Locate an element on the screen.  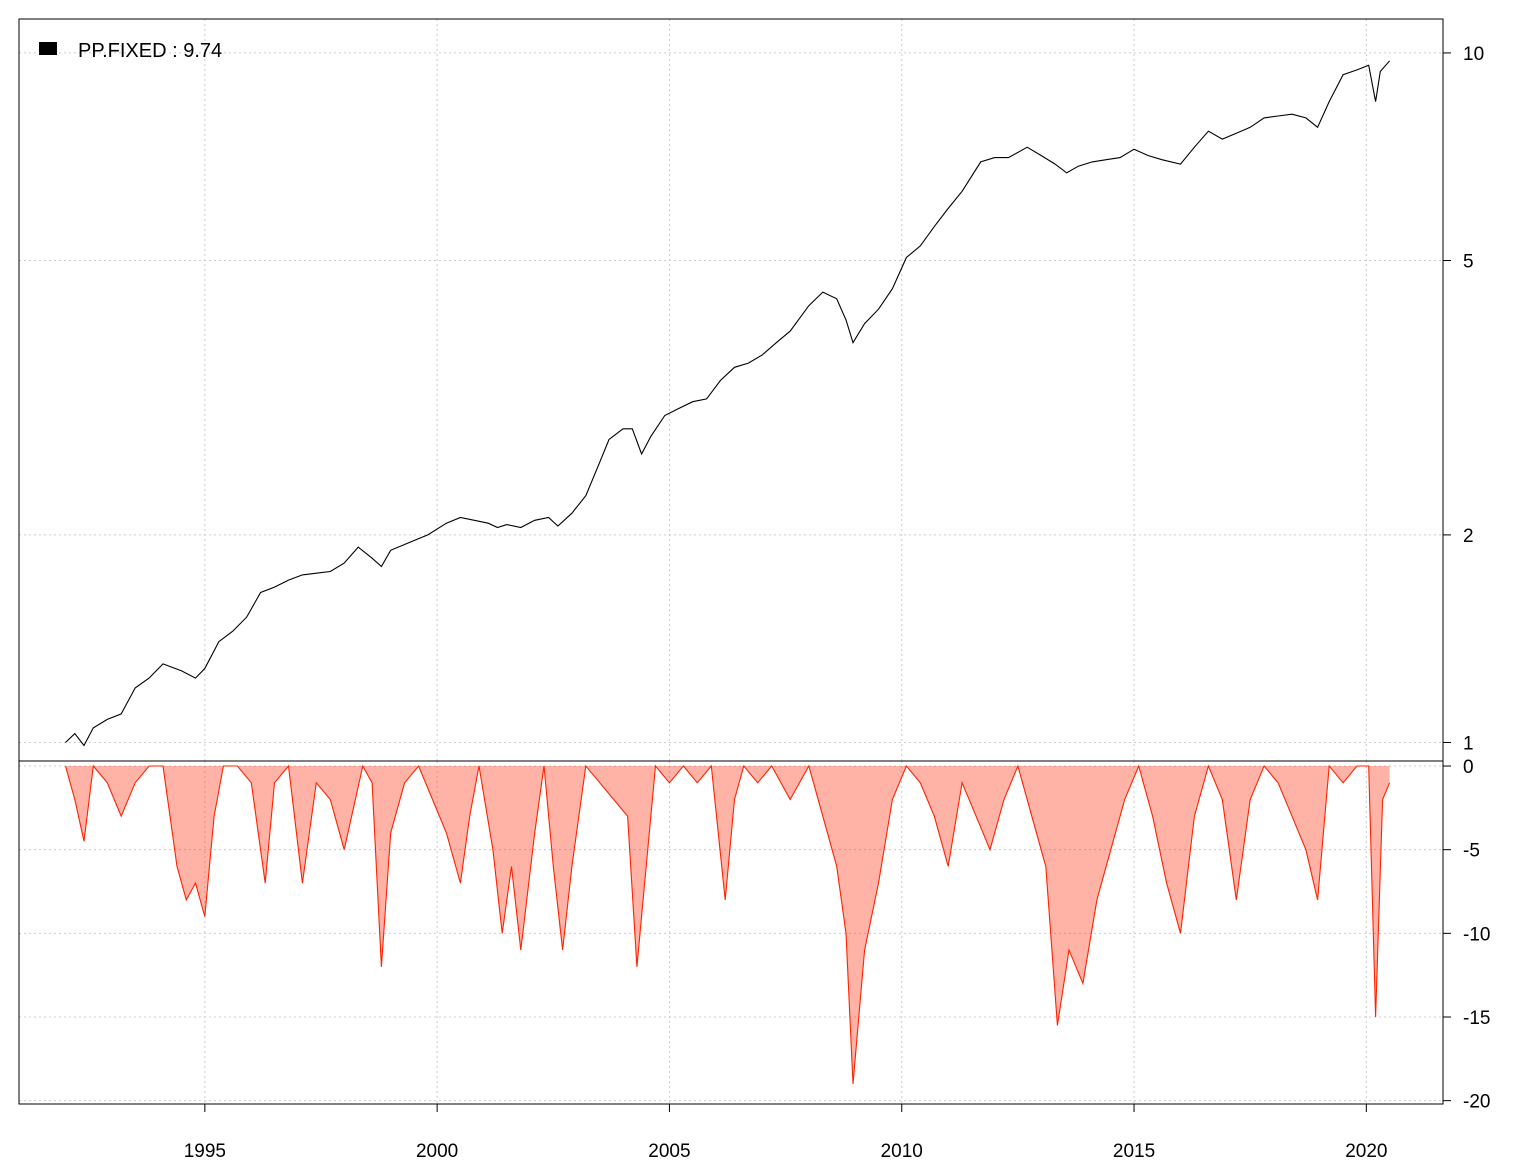
bottom-y-tick-label: -20 is located at coordinates (1476, 1102).